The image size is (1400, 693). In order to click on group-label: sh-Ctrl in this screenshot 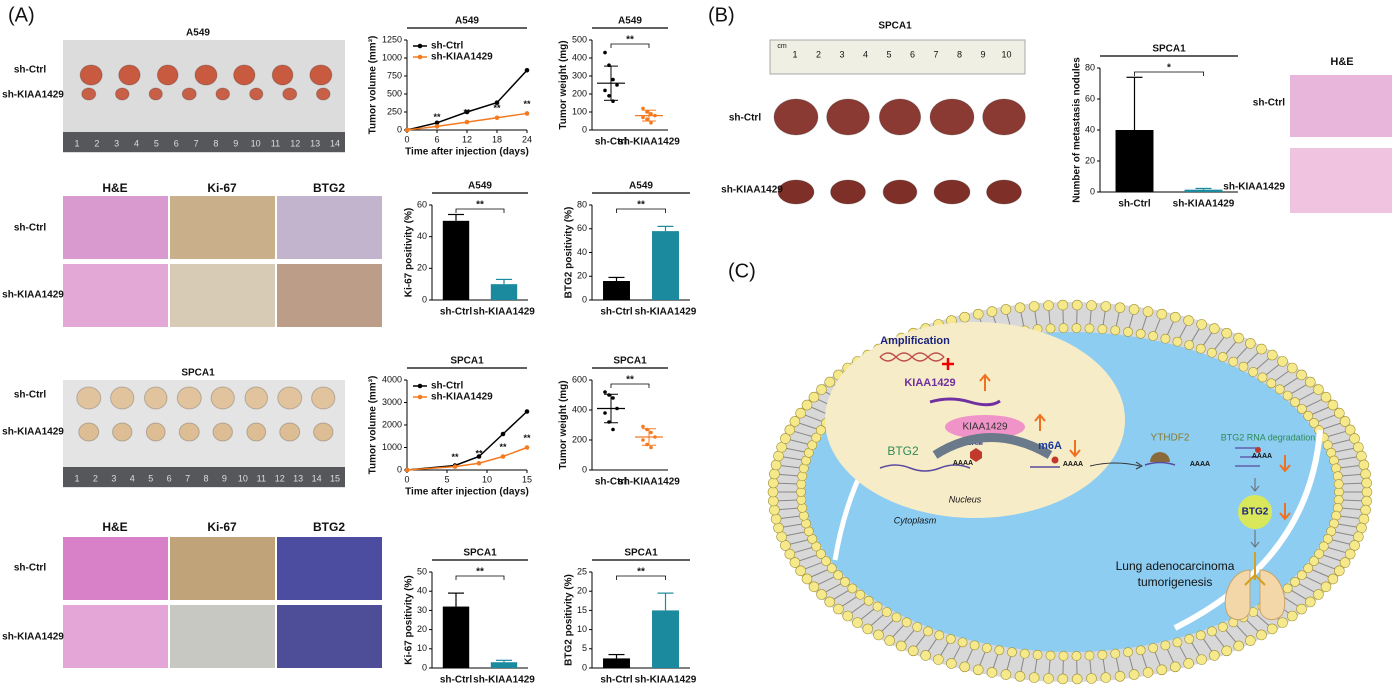, I will do `click(30, 568)`.